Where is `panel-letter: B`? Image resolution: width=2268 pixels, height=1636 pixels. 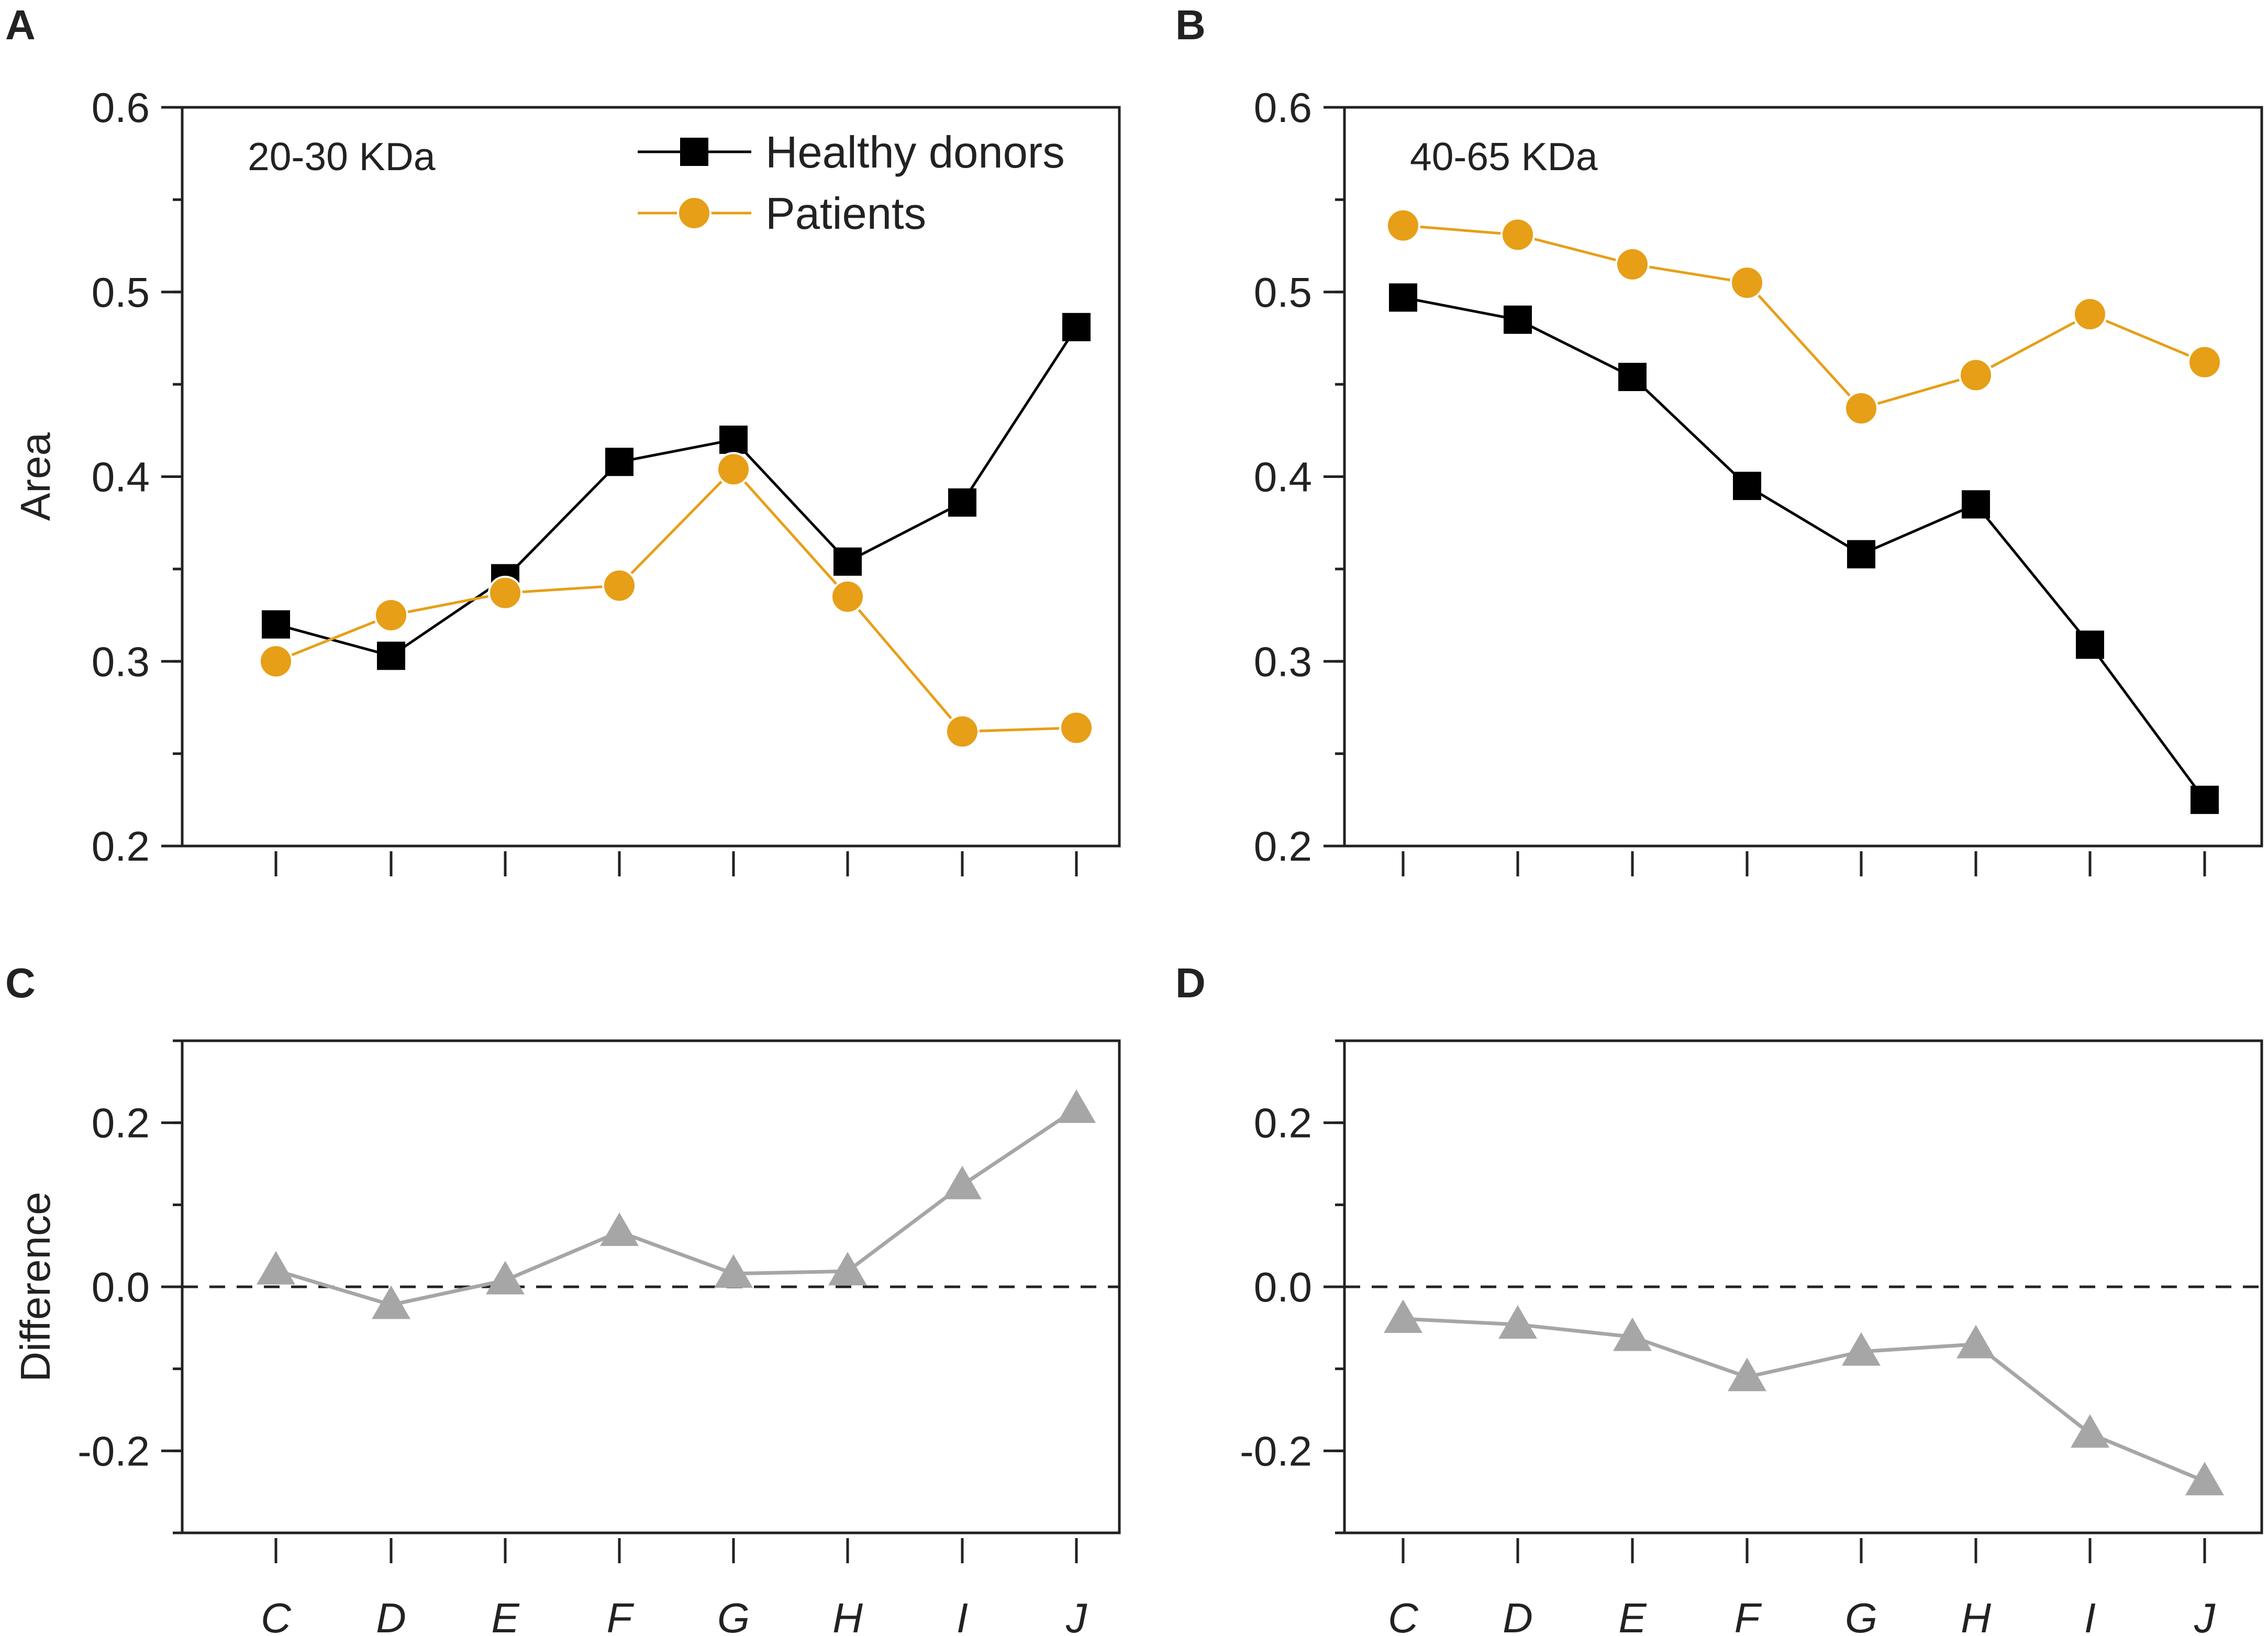 panel-letter: B is located at coordinates (1190, 25).